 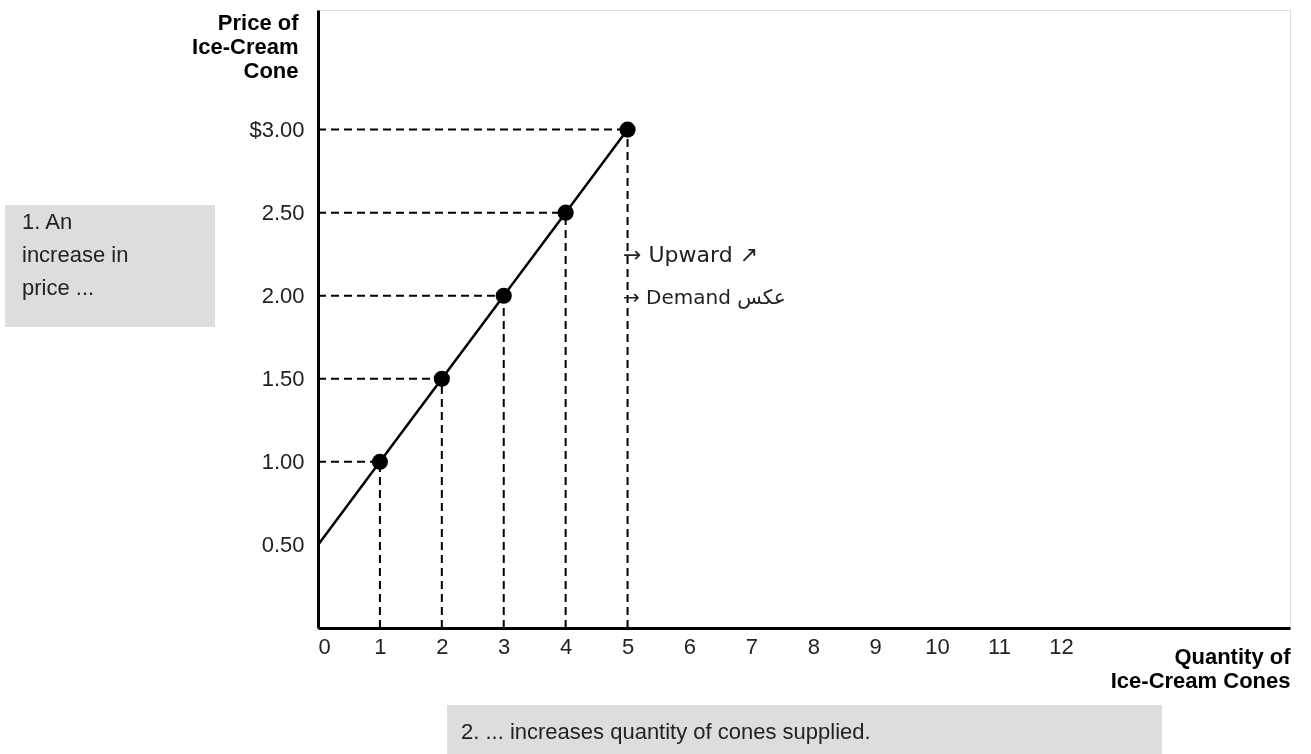 I want to click on x-tick-label: 9, so click(x=875, y=646).